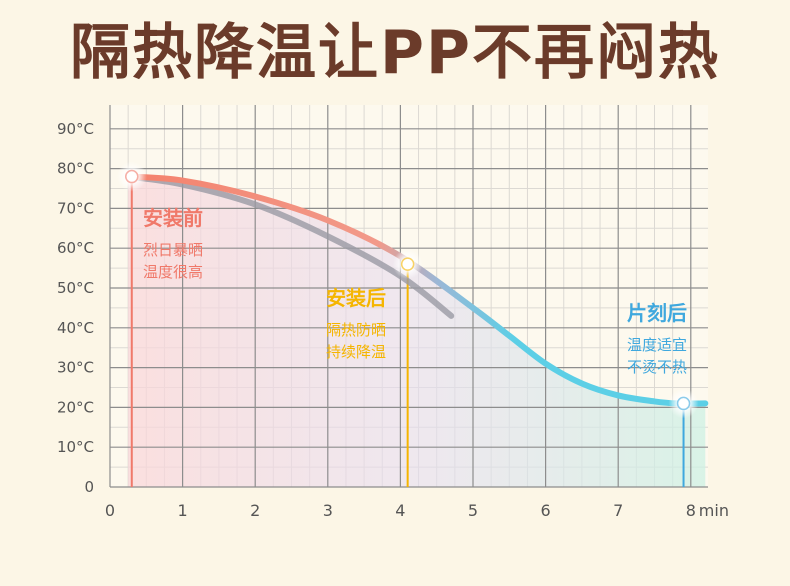 The width and height of the screenshot is (790, 586). What do you see at coordinates (75, 447) in the screenshot?
I see `y-tick-label: 10°C` at bounding box center [75, 447].